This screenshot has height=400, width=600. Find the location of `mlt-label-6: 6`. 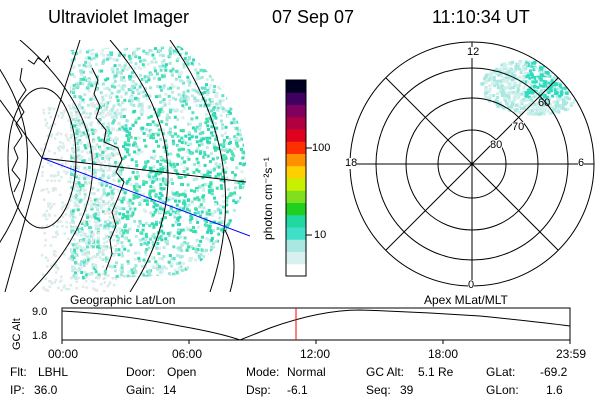

mlt-label-6: 6 is located at coordinates (581, 163).